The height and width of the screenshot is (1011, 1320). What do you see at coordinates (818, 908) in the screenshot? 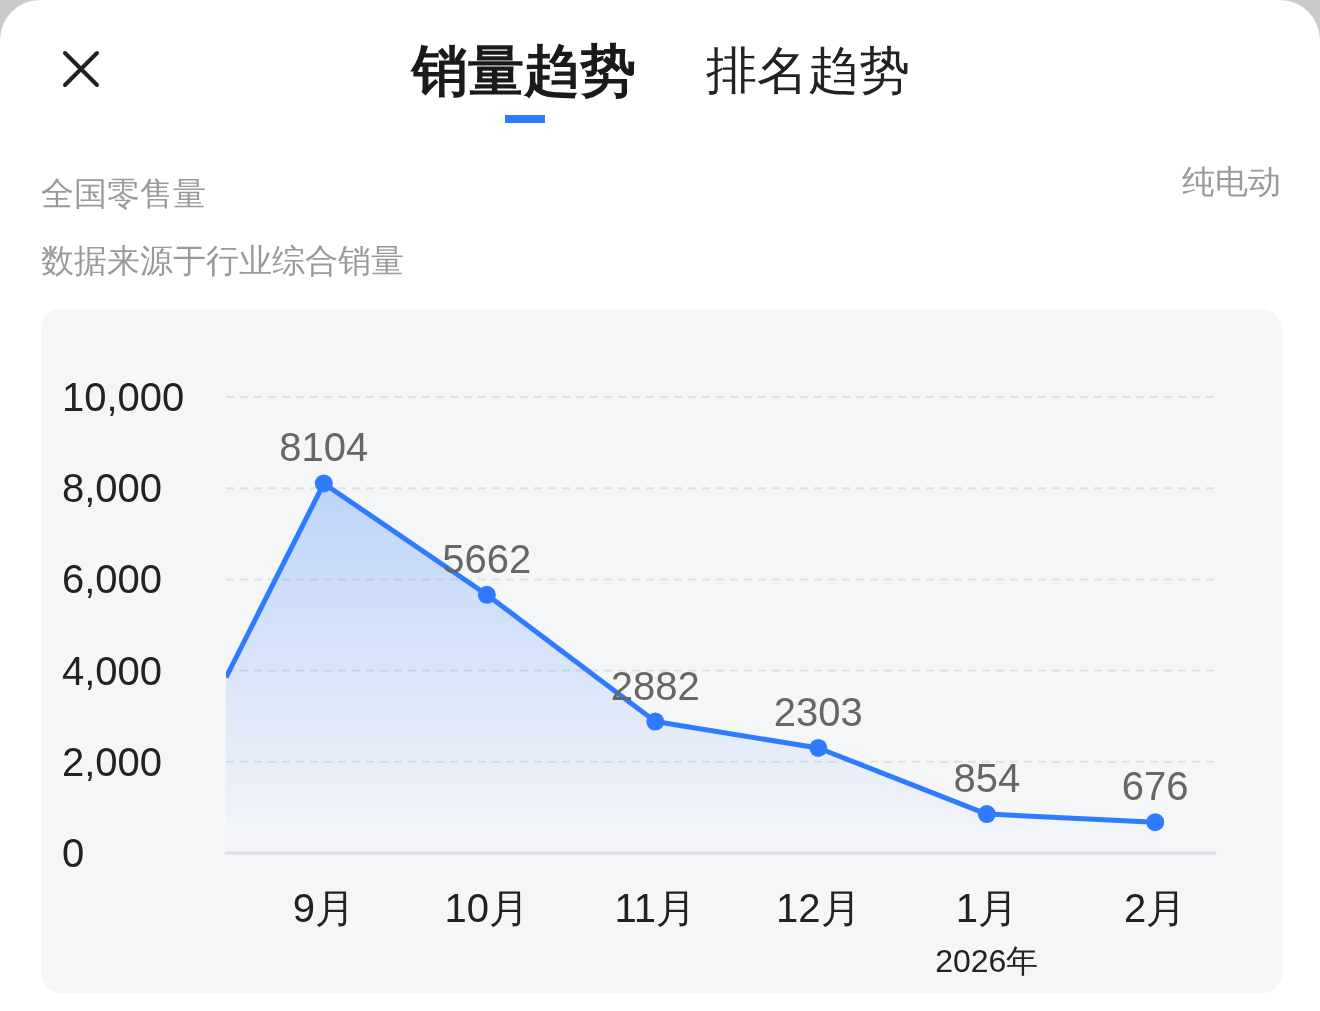
I see `x-tick-label: 12月` at bounding box center [818, 908].